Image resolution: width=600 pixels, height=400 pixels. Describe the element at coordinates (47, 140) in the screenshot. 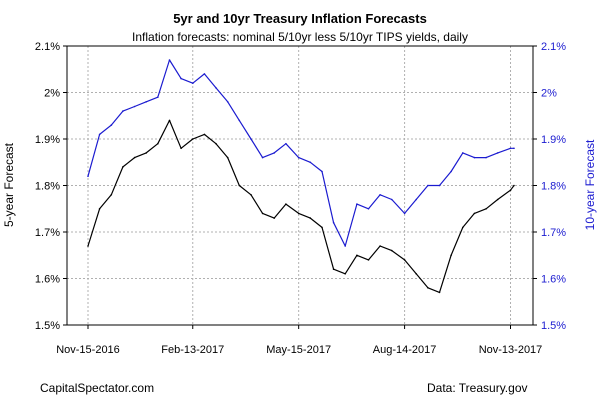

I see `y-tick-label-left: 1.9%` at that location.